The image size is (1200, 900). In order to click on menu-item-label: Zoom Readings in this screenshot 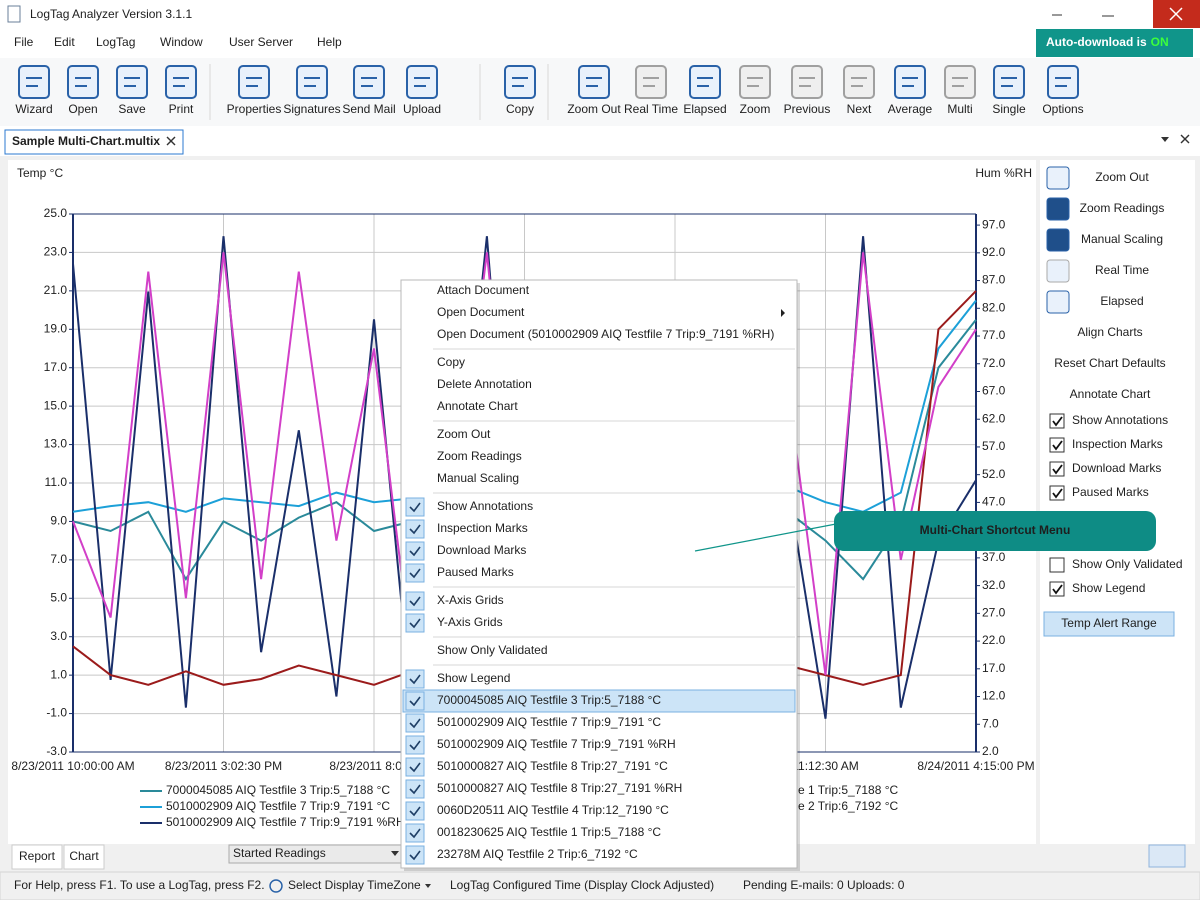, I will do `click(479, 456)`.